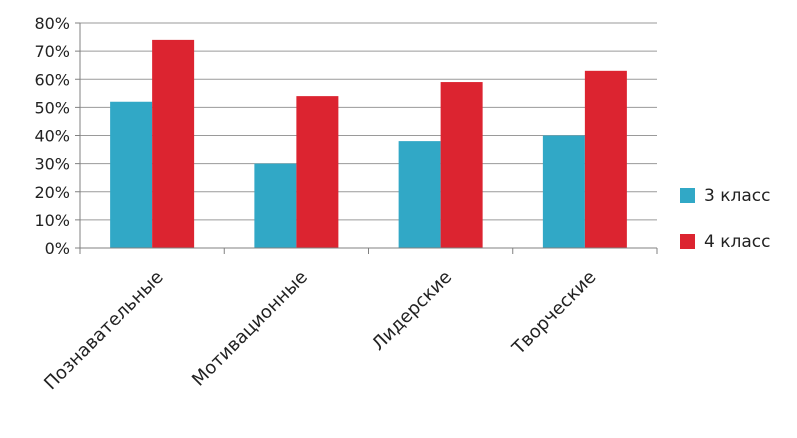  What do you see at coordinates (57, 248) in the screenshot?
I see `y-tick-label: 0%` at bounding box center [57, 248].